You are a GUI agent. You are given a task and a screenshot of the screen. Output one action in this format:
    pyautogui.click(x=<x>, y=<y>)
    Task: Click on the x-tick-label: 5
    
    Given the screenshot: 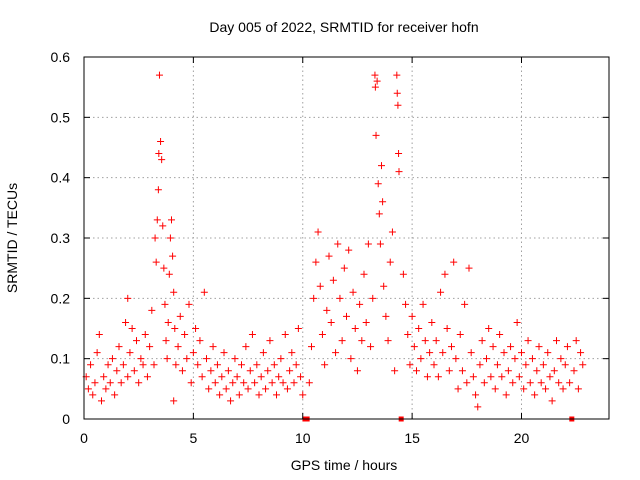 What is the action you would take?
    pyautogui.click(x=193, y=438)
    